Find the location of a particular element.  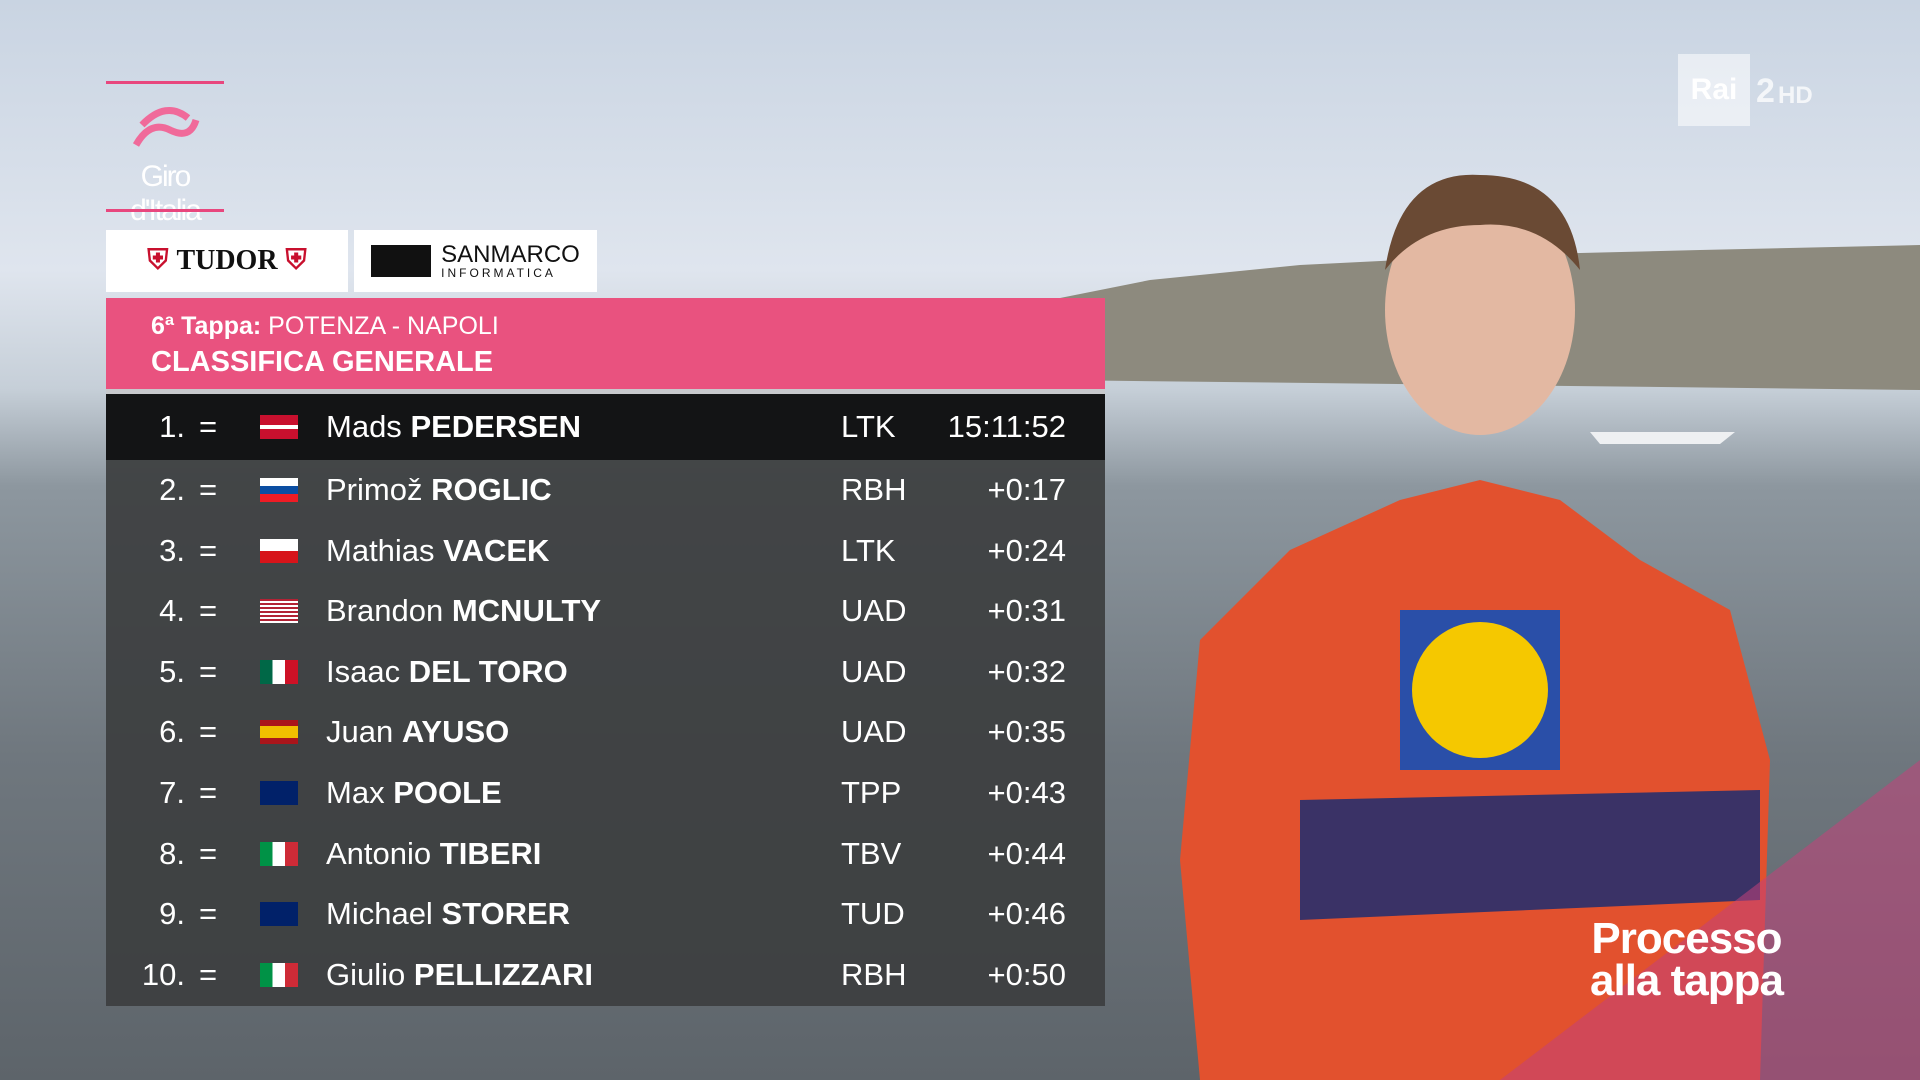

jersey-band is located at coordinates (1530, 855).